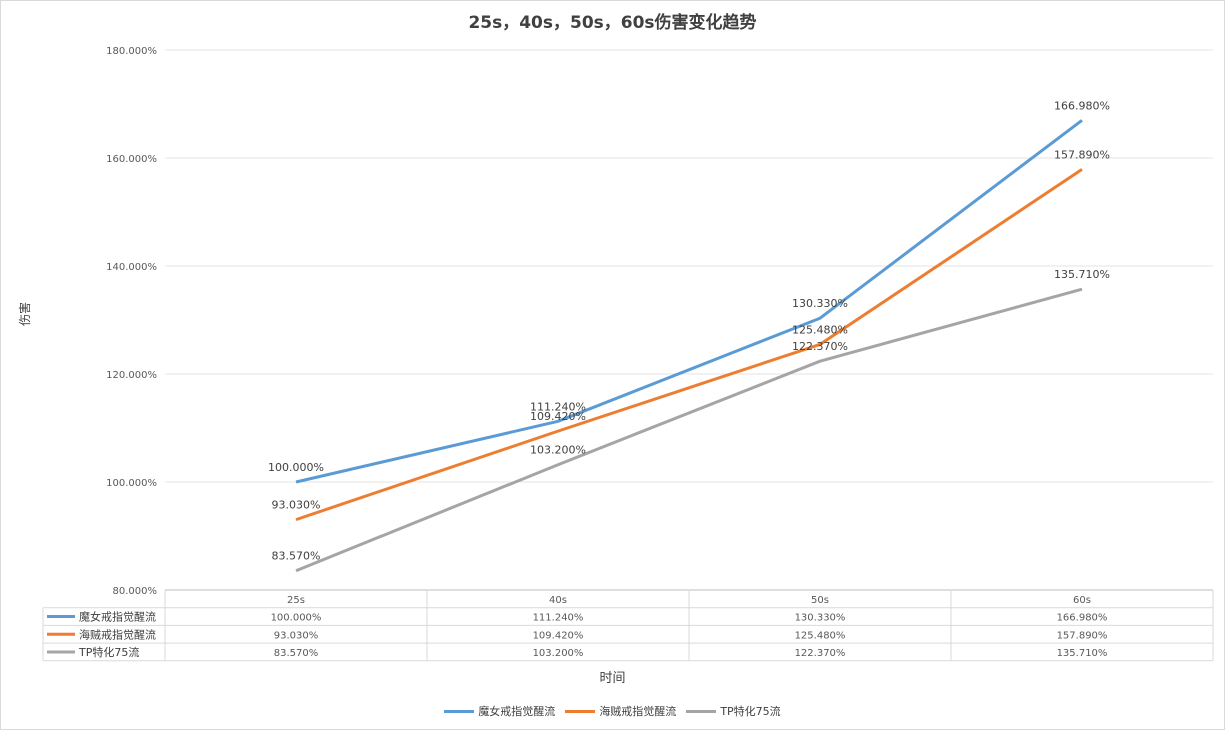 This screenshot has width=1225, height=730. What do you see at coordinates (820, 329) in the screenshot?
I see `data-label: 125.480%` at bounding box center [820, 329].